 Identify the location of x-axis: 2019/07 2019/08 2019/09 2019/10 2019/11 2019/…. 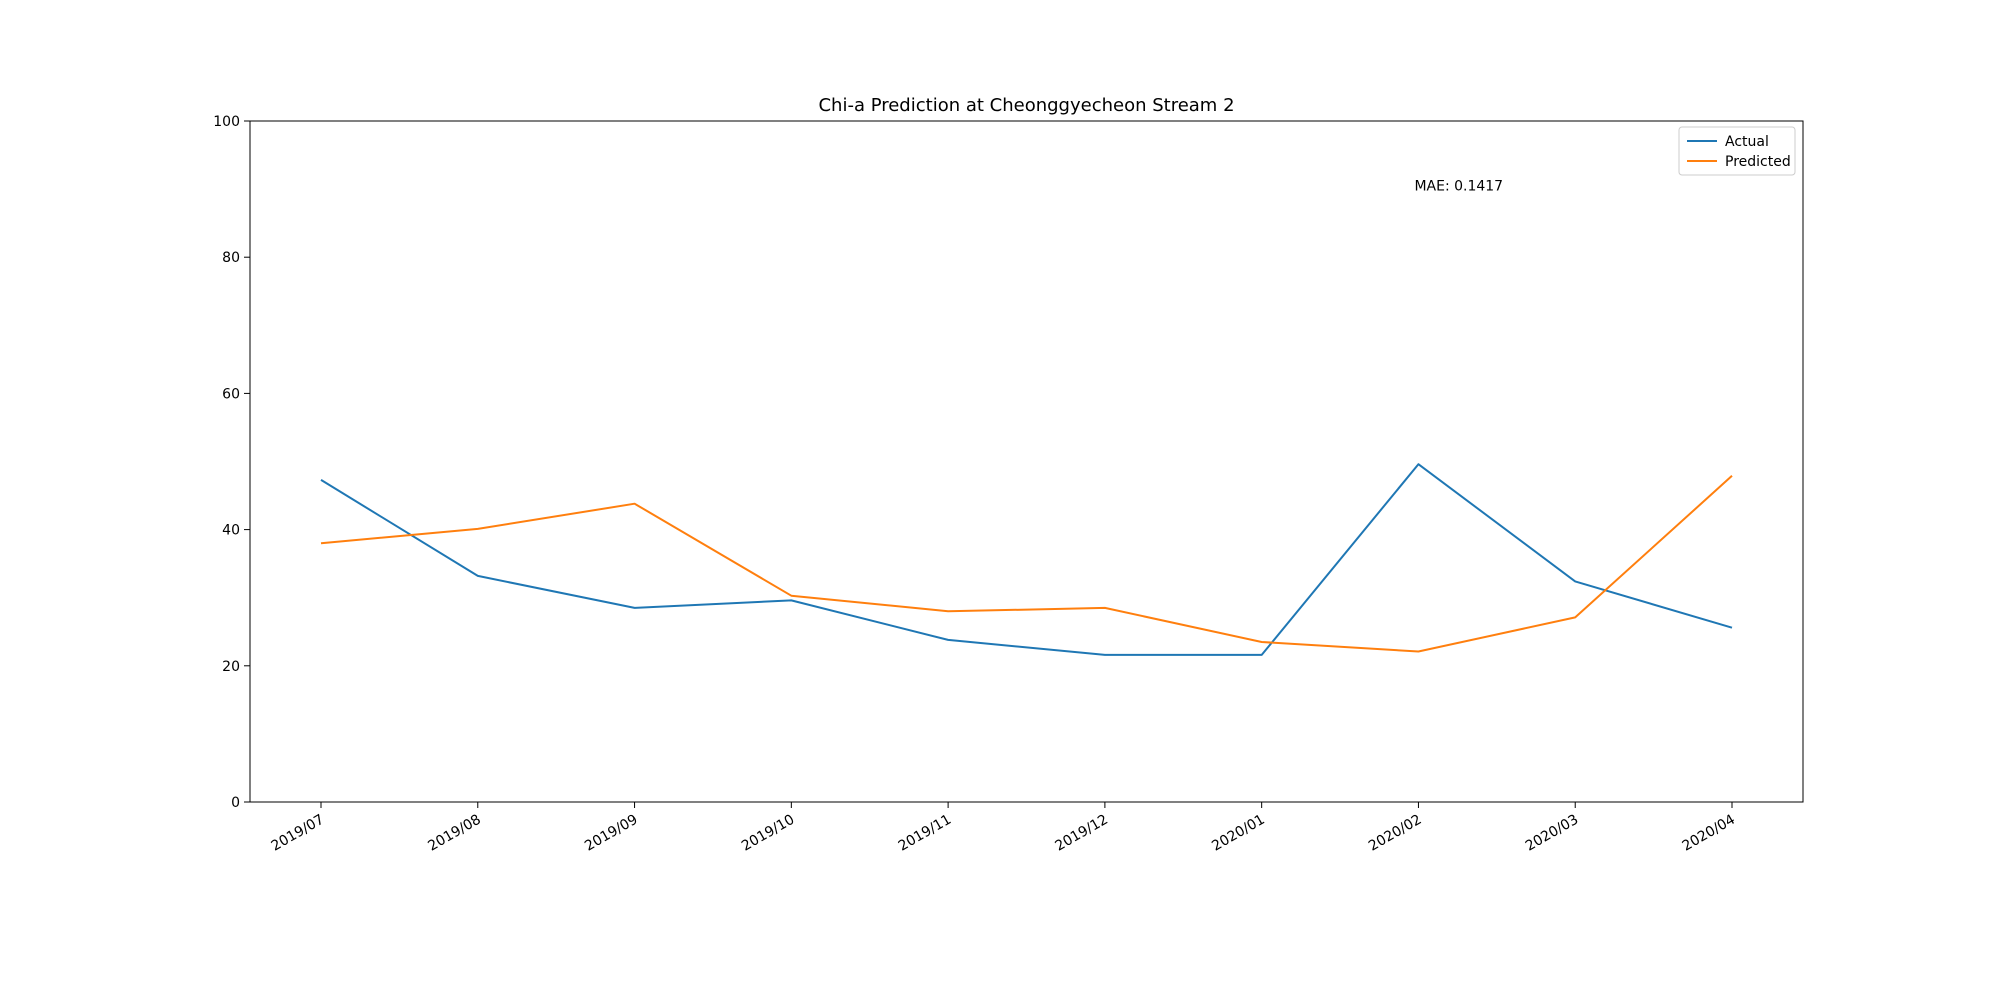
(1003, 828).